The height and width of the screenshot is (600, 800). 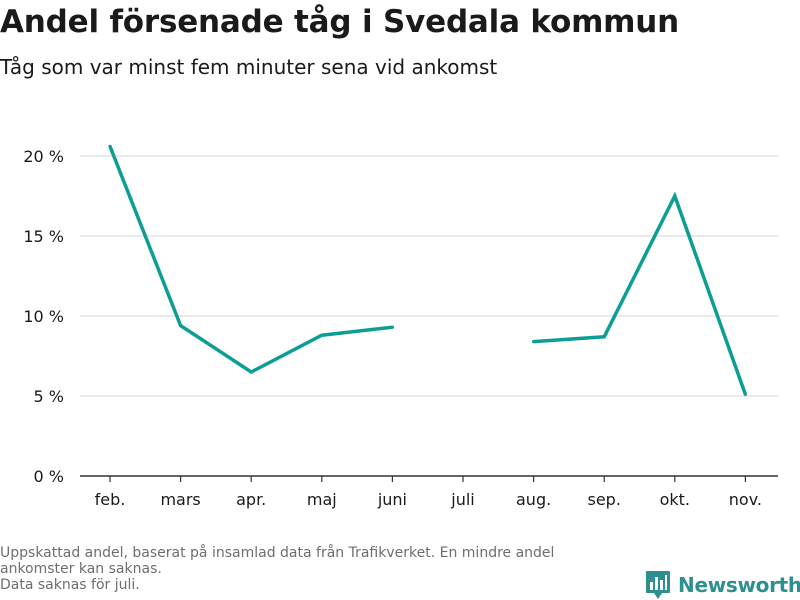 What do you see at coordinates (392, 499) in the screenshot?
I see `x-tick-label: juni` at bounding box center [392, 499].